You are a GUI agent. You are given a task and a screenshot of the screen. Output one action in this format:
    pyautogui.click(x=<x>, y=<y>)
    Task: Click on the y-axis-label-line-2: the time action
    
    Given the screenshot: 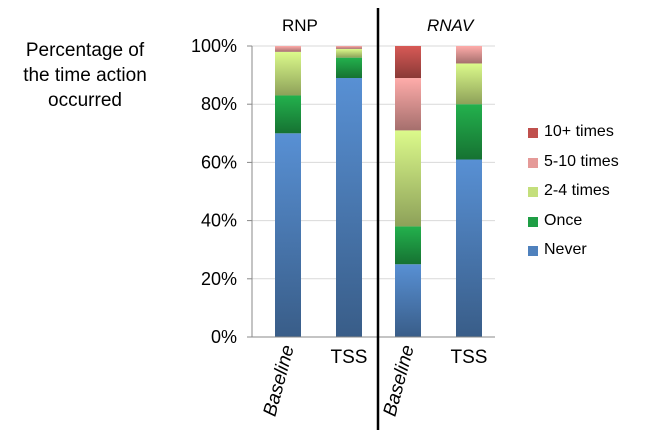 What is the action you would take?
    pyautogui.click(x=85, y=75)
    